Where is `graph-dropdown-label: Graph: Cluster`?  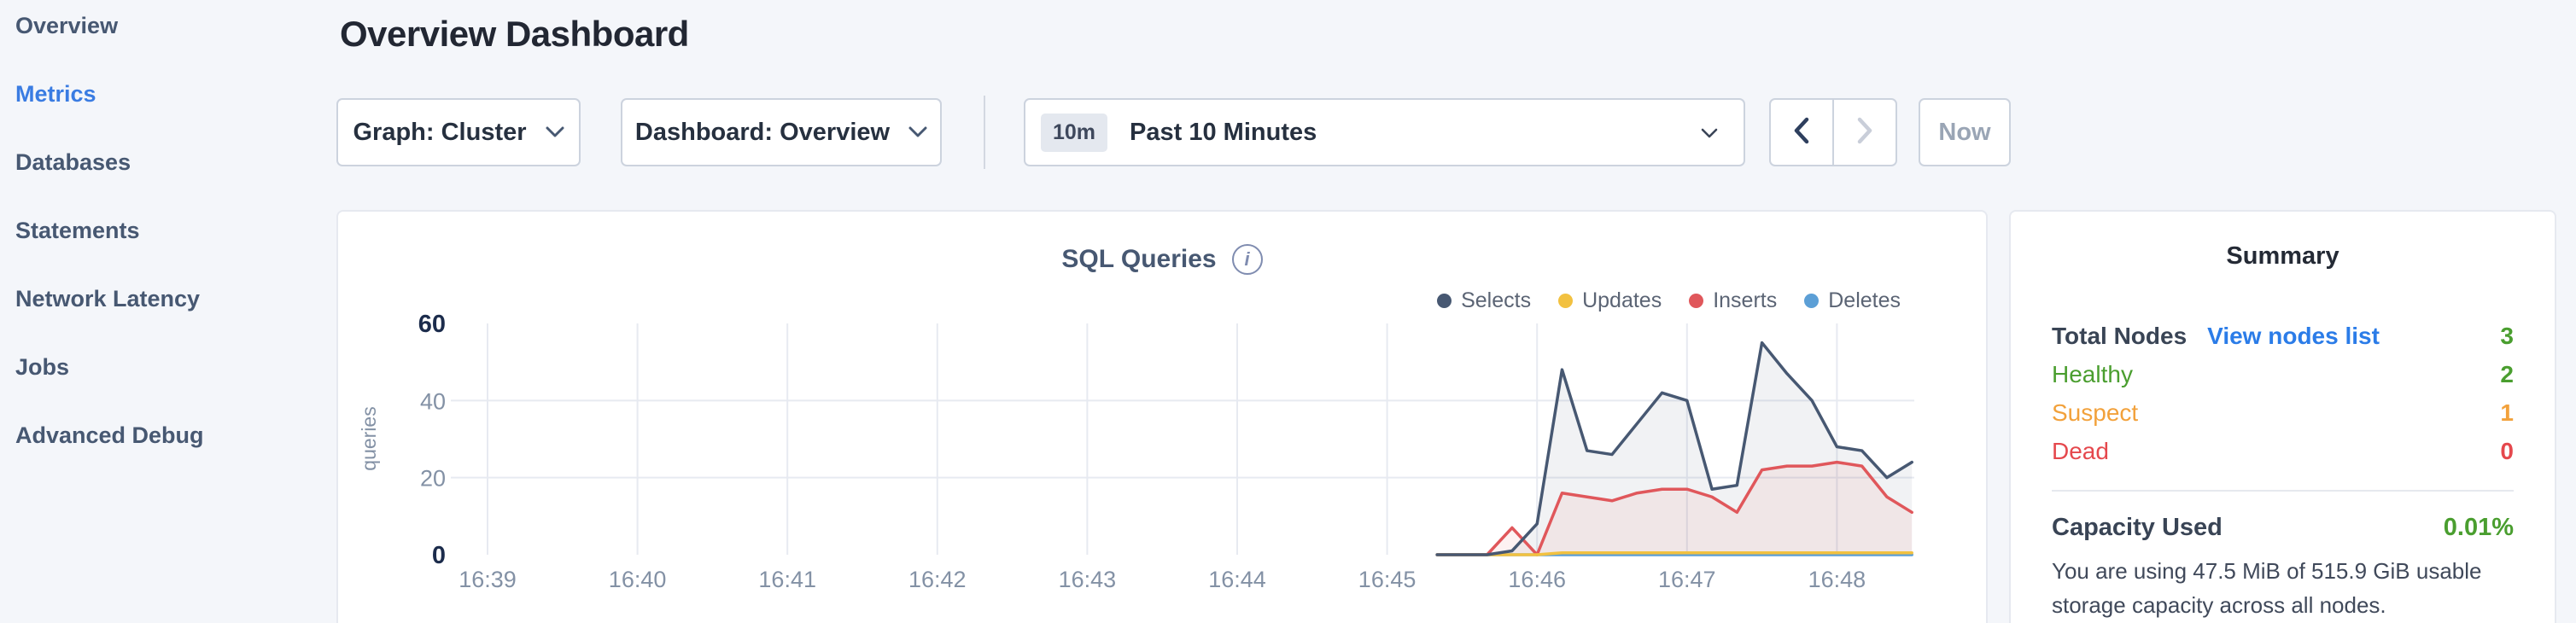 graph-dropdown-label: Graph: Cluster is located at coordinates (440, 132).